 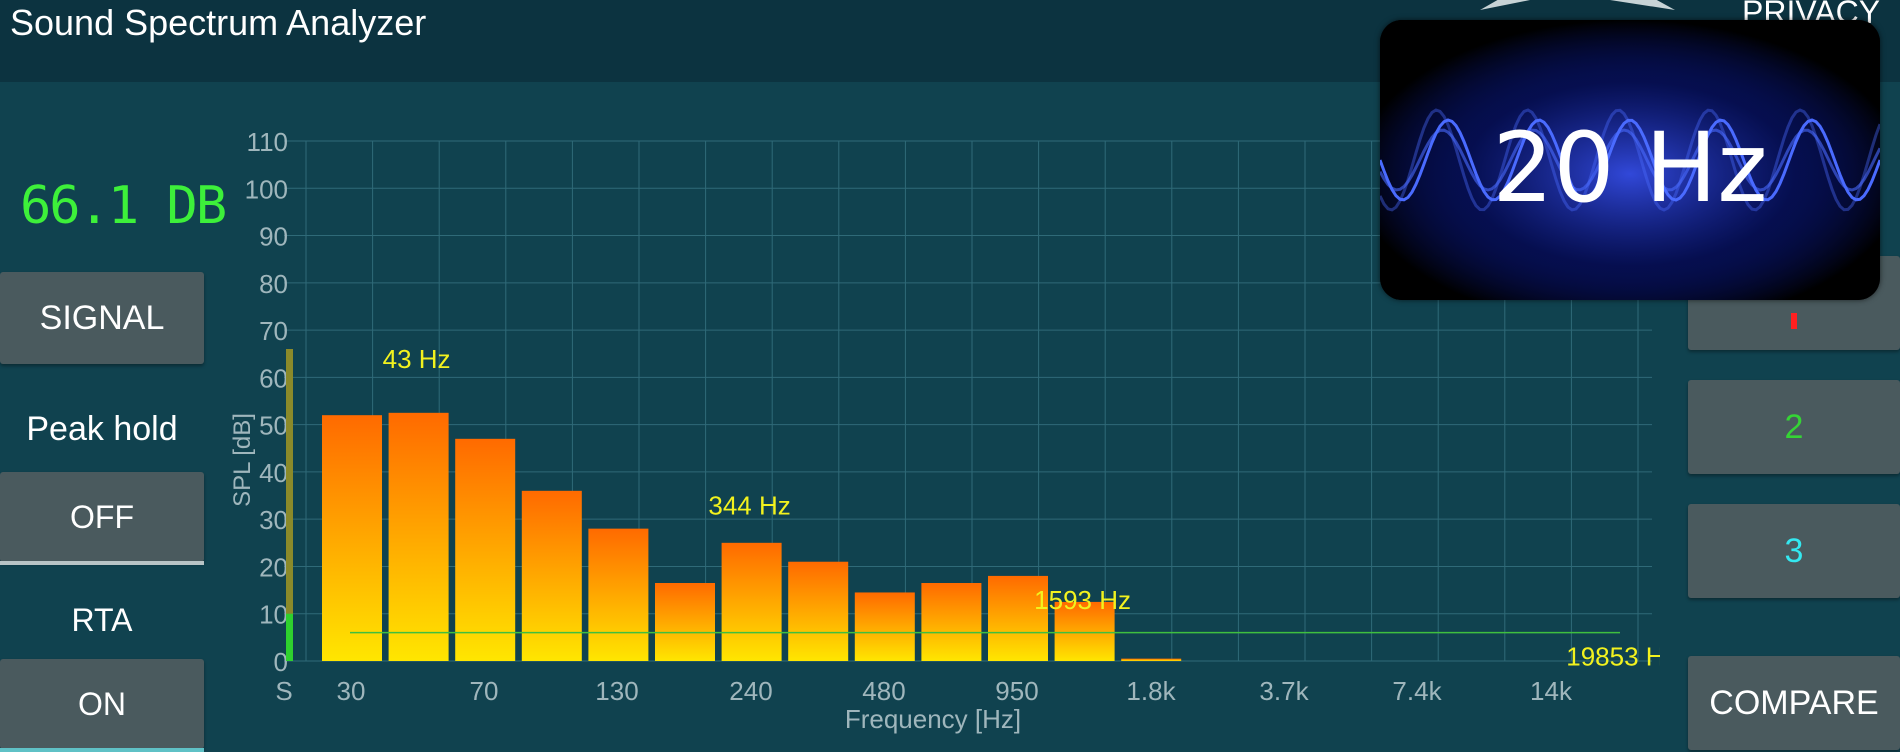 I want to click on level-meter-green, so click(x=289, y=637).